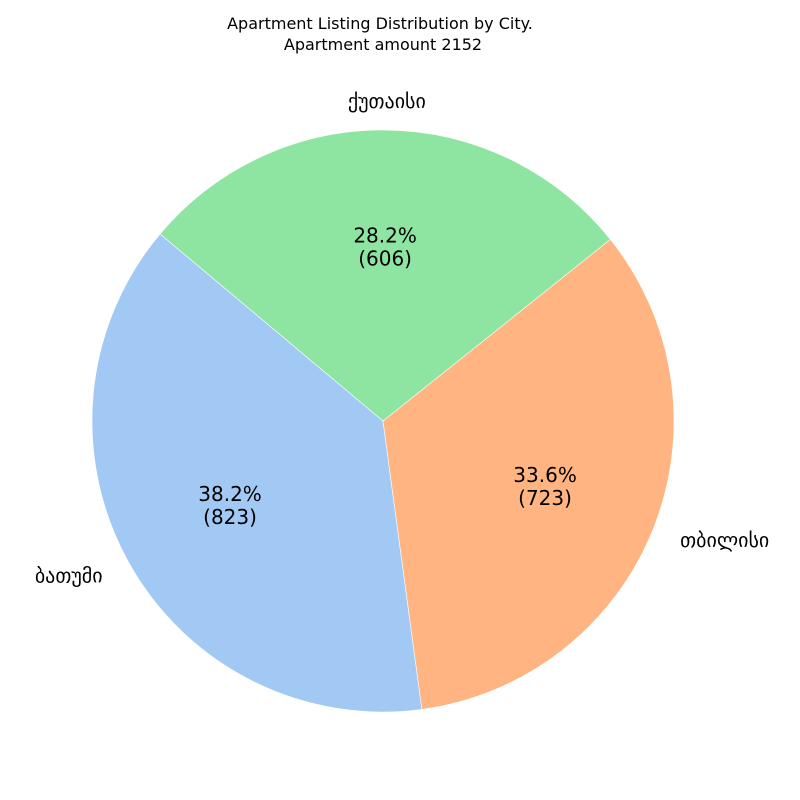 The height and width of the screenshot is (800, 800). I want to click on slice-label-1: თბილისი, so click(724, 540).